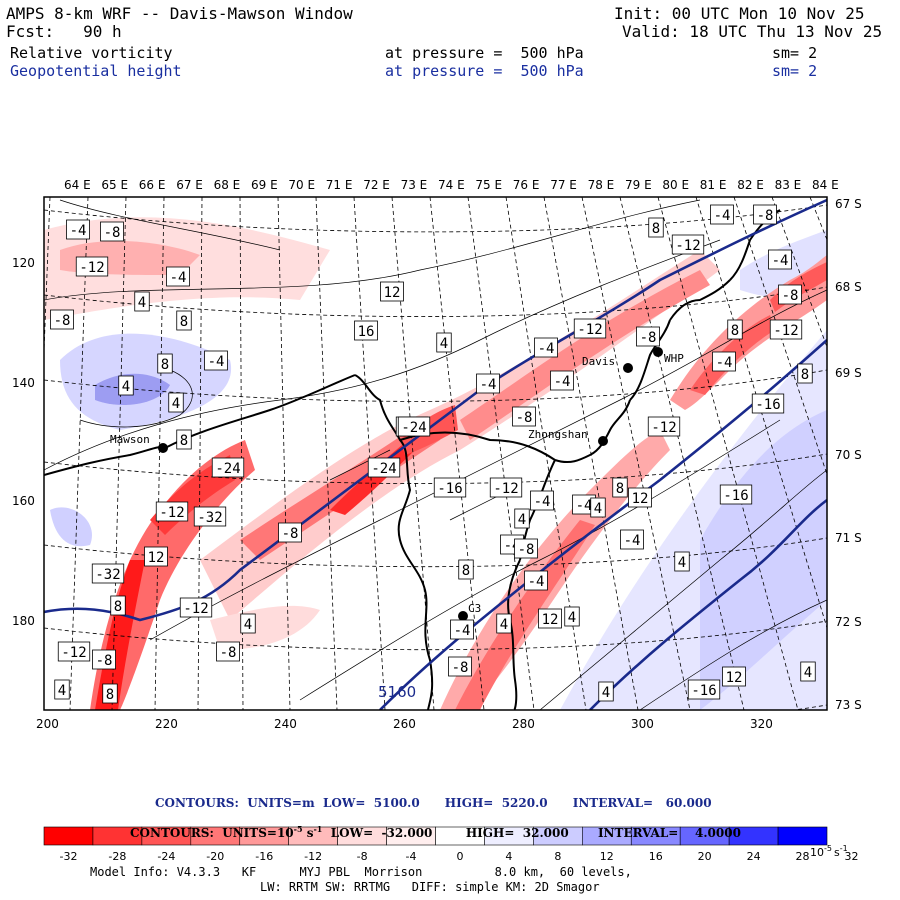  Describe the element at coordinates (23, 501) in the screenshot. I see `left-y-label: 160` at that location.